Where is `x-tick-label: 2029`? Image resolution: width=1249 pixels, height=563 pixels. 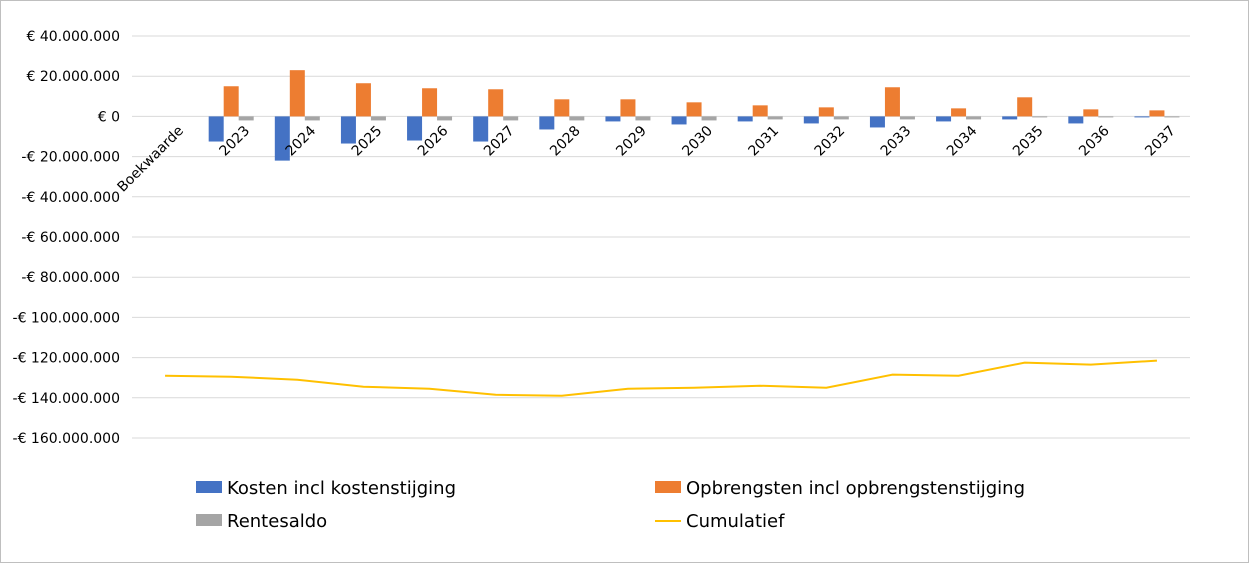 x-tick-label: 2029 is located at coordinates (631, 141).